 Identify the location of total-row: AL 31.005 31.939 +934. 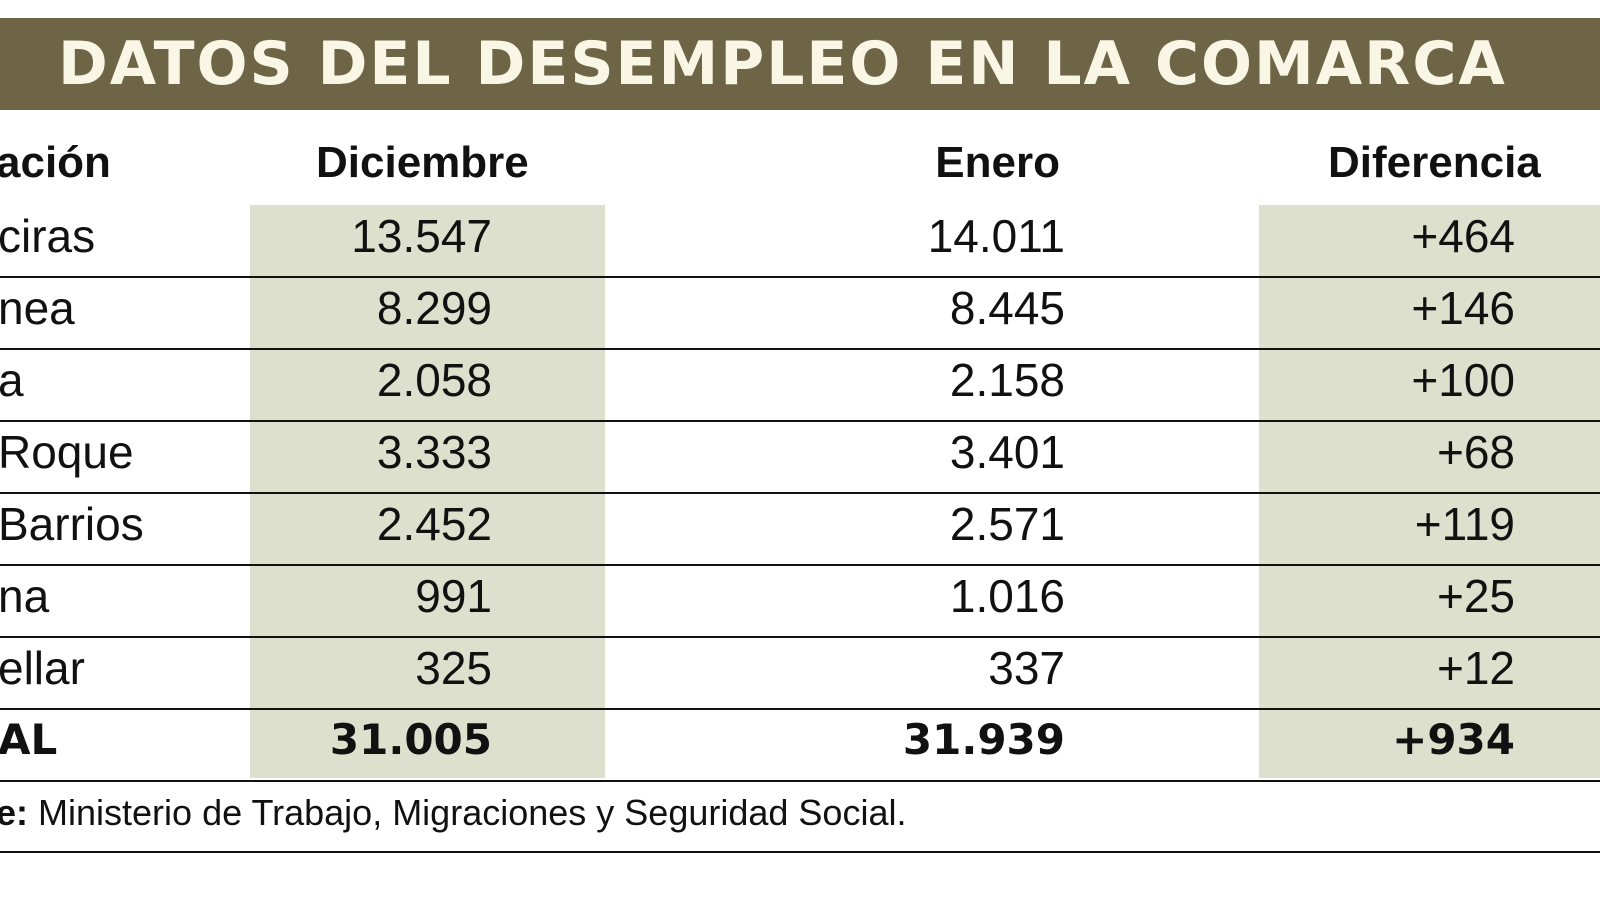
(800, 745).